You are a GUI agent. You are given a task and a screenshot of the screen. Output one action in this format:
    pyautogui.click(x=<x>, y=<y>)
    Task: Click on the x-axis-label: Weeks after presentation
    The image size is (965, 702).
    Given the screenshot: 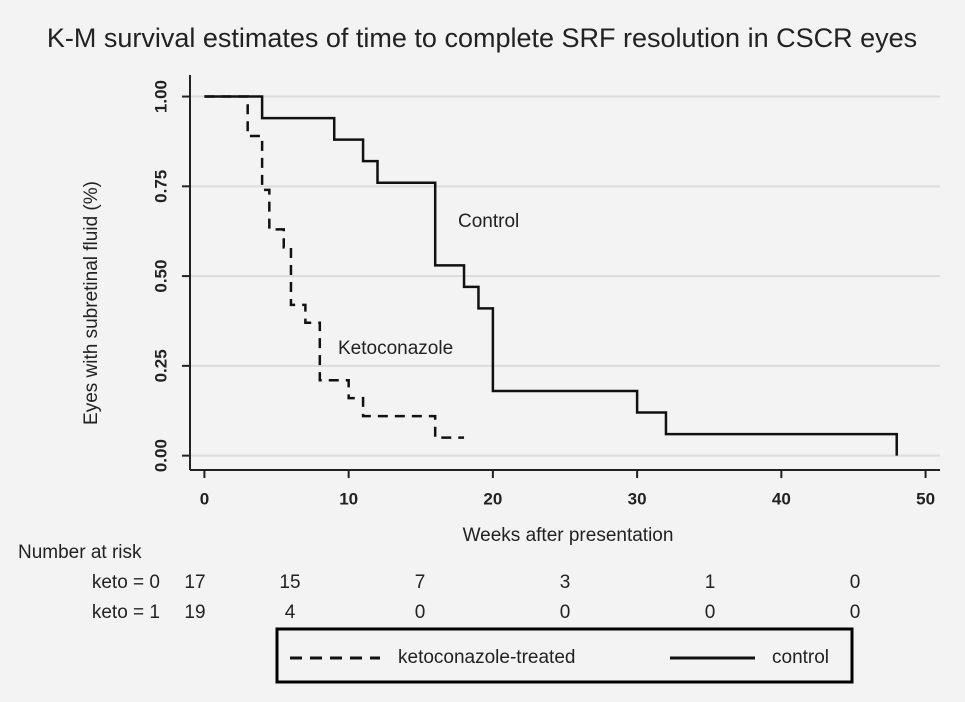 What is the action you would take?
    pyautogui.click(x=568, y=535)
    